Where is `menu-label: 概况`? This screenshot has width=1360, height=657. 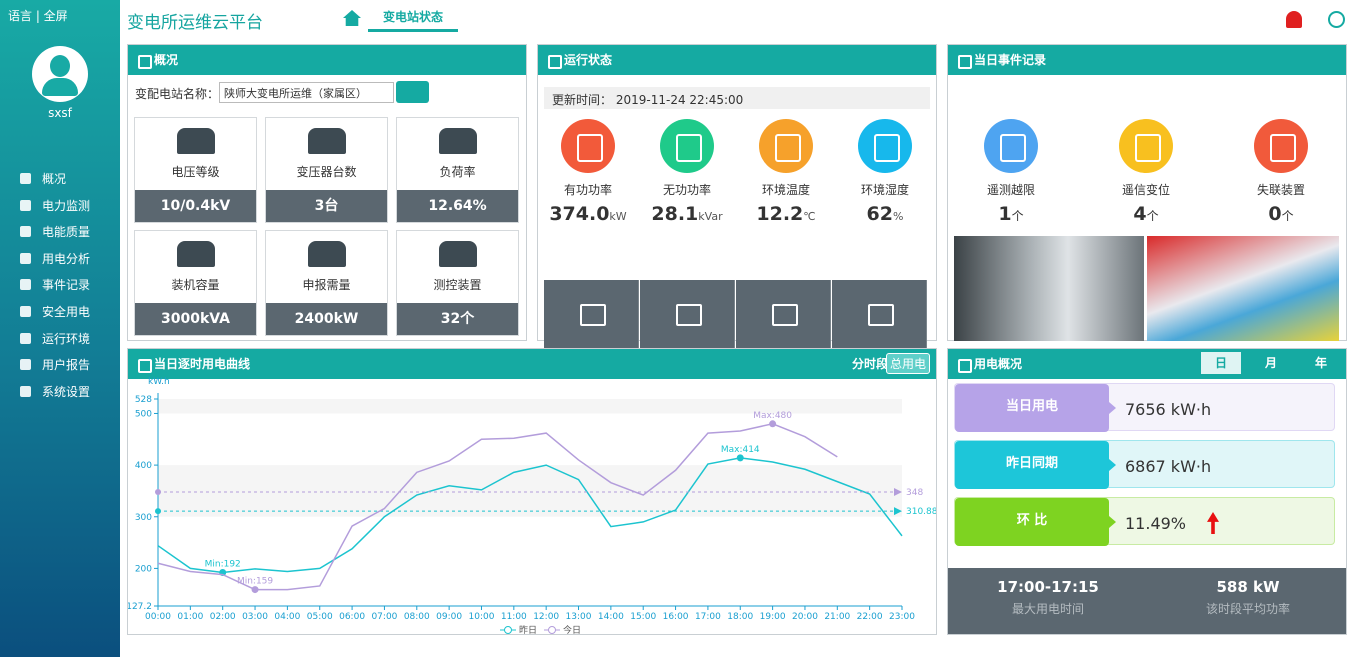
menu-label: 概况 is located at coordinates (54, 179).